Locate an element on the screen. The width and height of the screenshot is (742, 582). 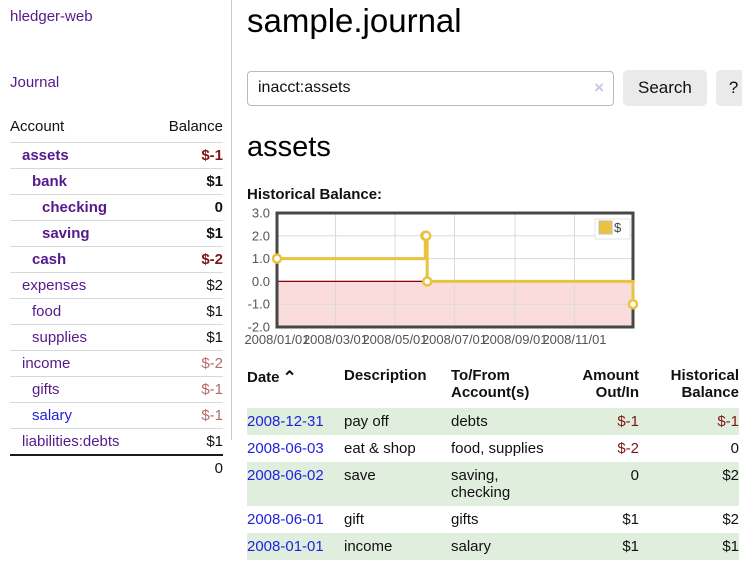
x-axis-tick-label: 2008/09/01 is located at coordinates (514, 339).